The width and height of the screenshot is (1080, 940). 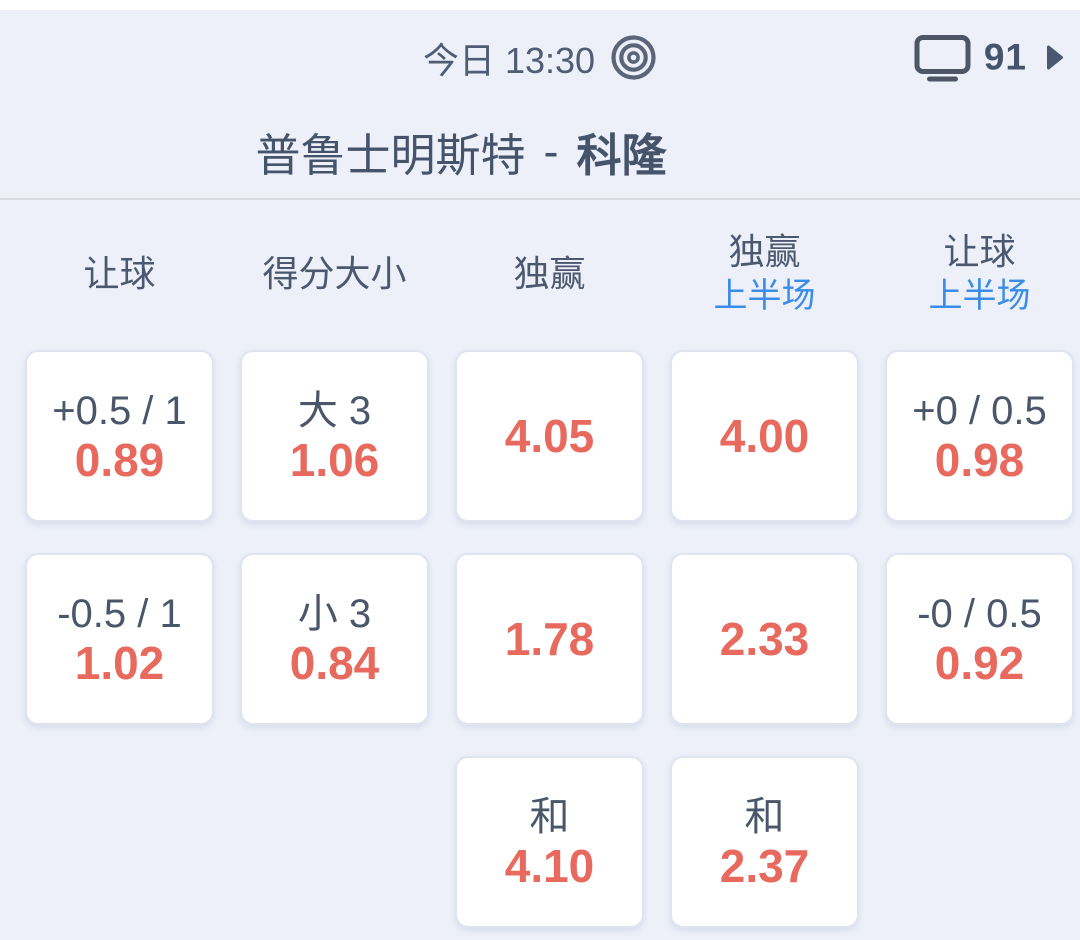 What do you see at coordinates (334, 663) in the screenshot?
I see `odds-card-value: 0.84` at bounding box center [334, 663].